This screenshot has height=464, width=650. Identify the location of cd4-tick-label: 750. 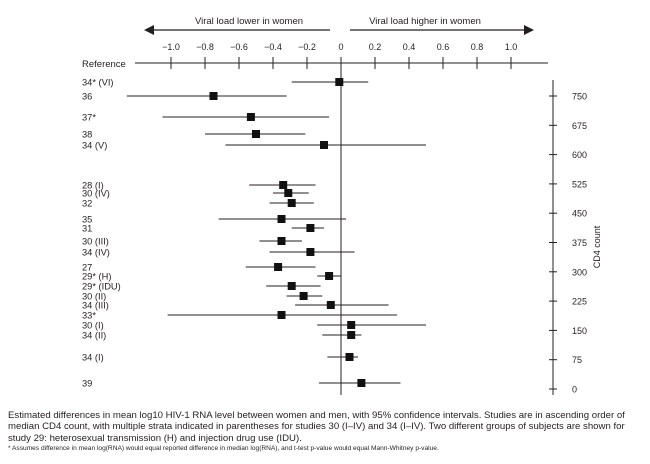
(579, 97).